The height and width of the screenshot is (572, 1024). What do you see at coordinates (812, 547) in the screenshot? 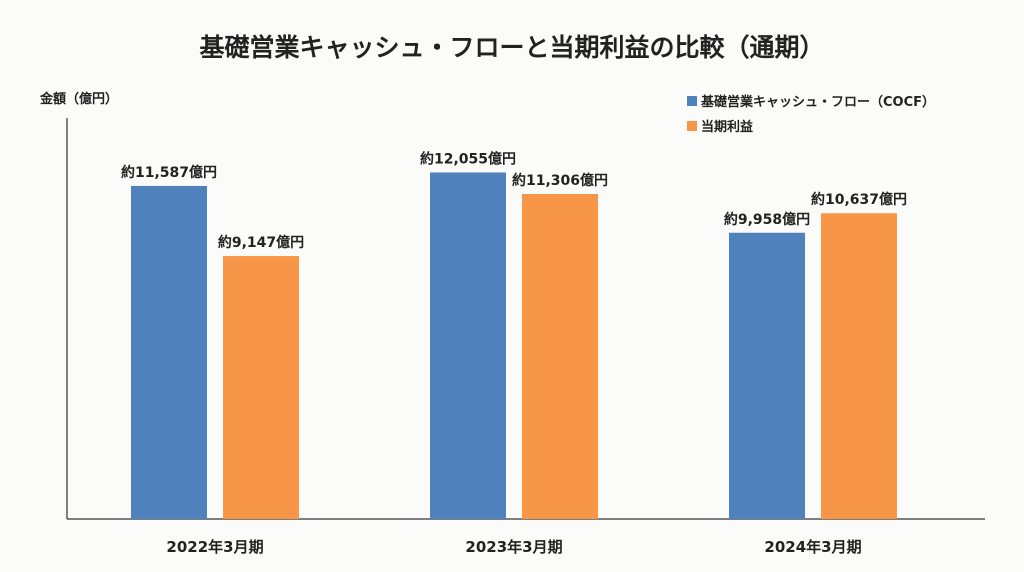
I see `x-tick-label-2: 2024年3月期` at bounding box center [812, 547].